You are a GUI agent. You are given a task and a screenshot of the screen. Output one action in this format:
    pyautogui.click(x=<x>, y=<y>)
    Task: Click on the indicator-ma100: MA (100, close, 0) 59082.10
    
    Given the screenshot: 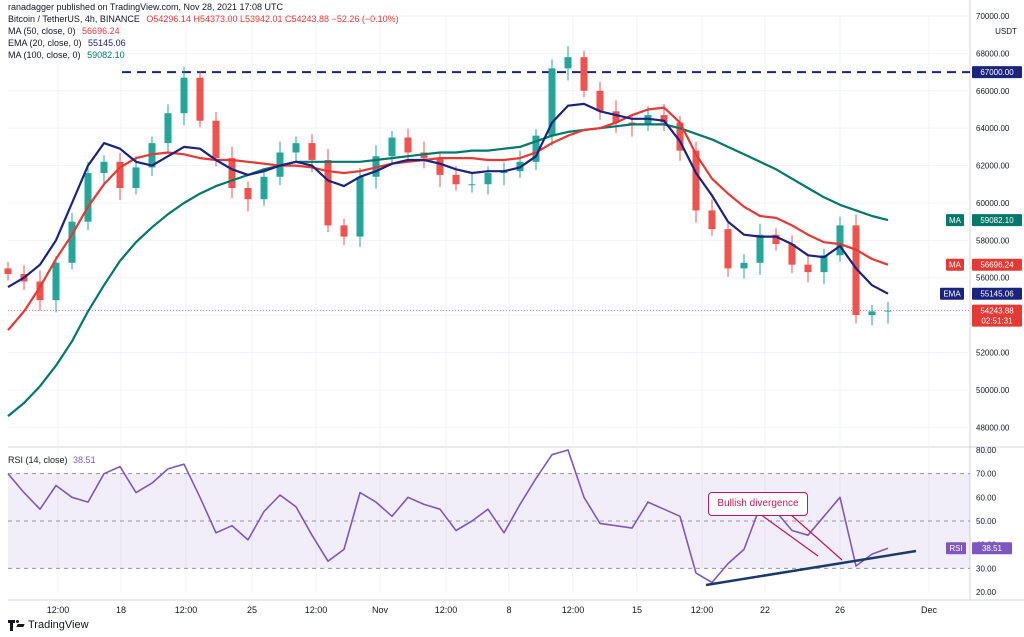 What is the action you would take?
    pyautogui.click(x=66, y=55)
    